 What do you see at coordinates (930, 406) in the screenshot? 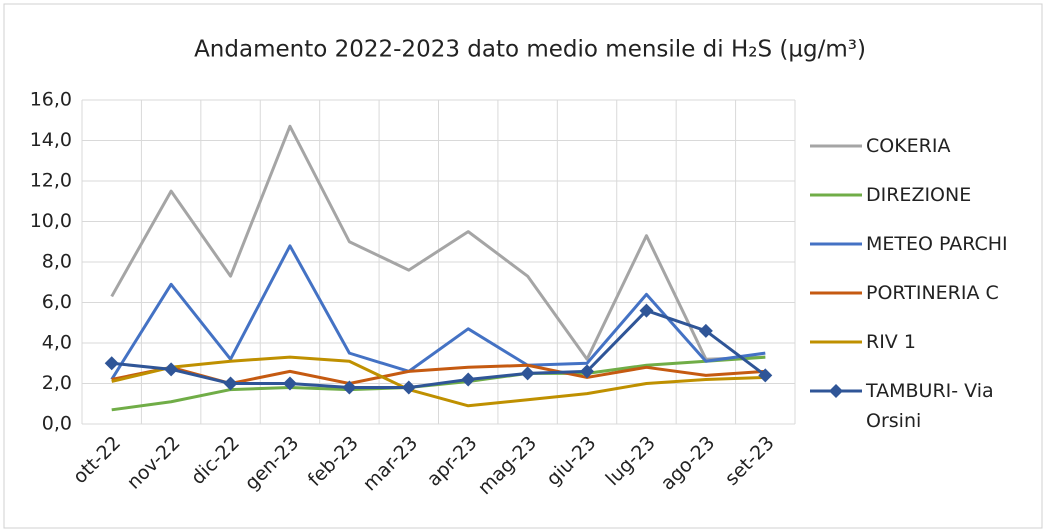
I see `legend-label: TAMBURI- Via Orsini` at bounding box center [930, 406].